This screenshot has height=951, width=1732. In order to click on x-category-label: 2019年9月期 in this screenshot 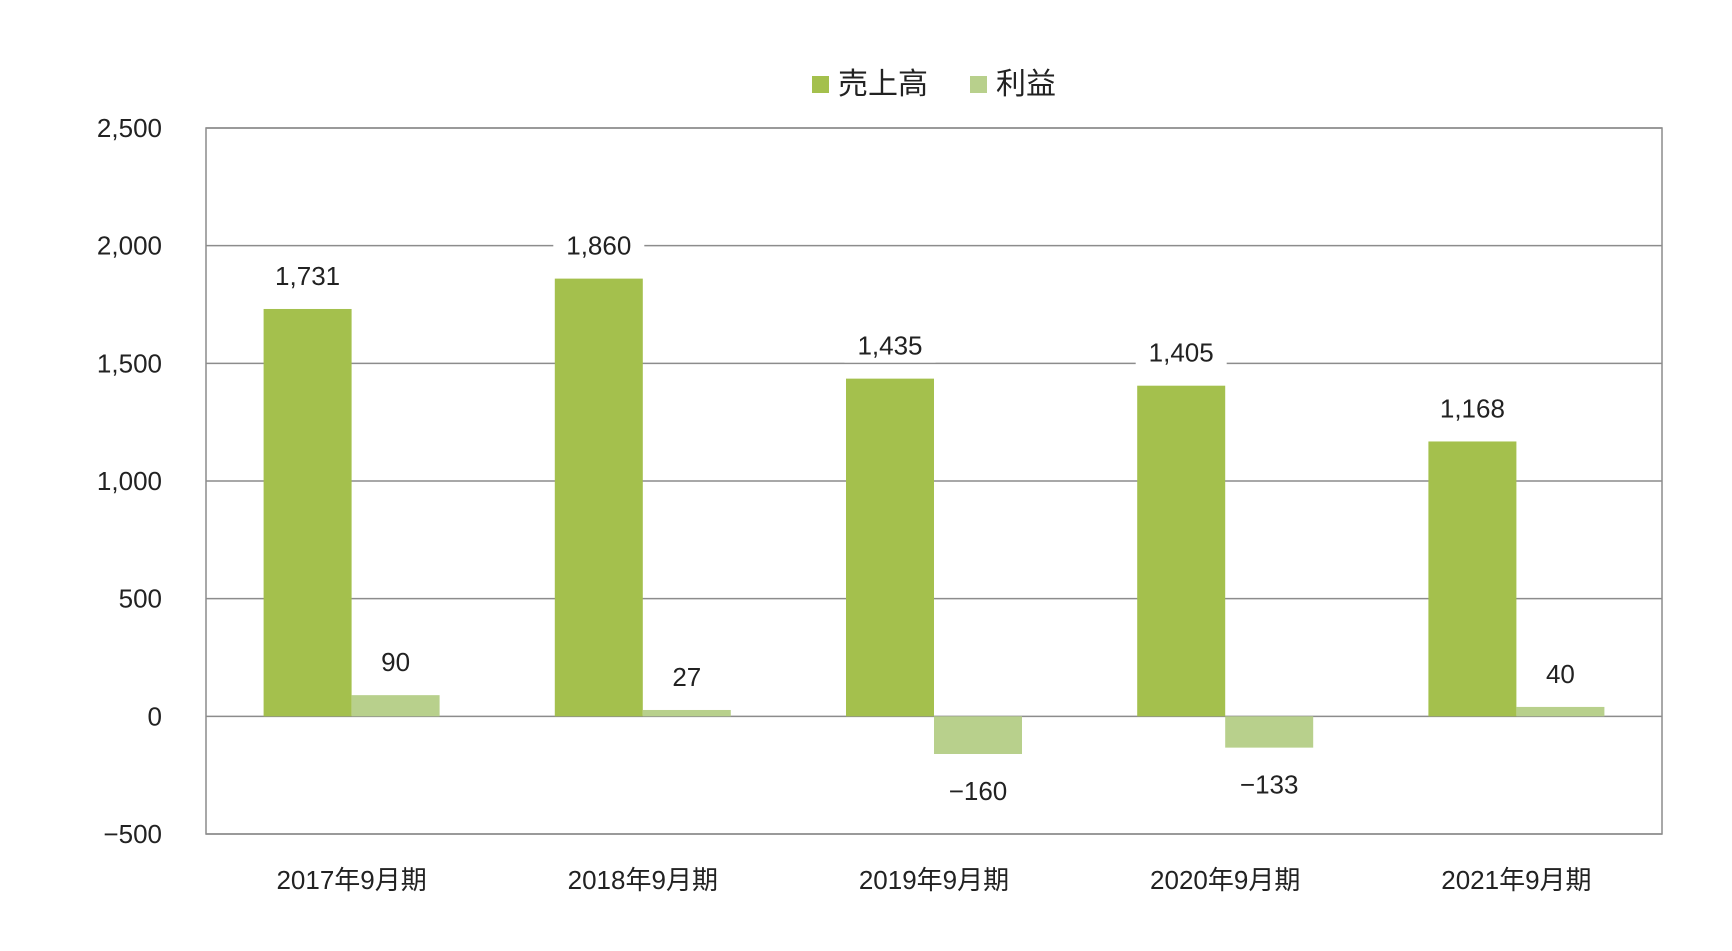, I will do `click(934, 880)`.